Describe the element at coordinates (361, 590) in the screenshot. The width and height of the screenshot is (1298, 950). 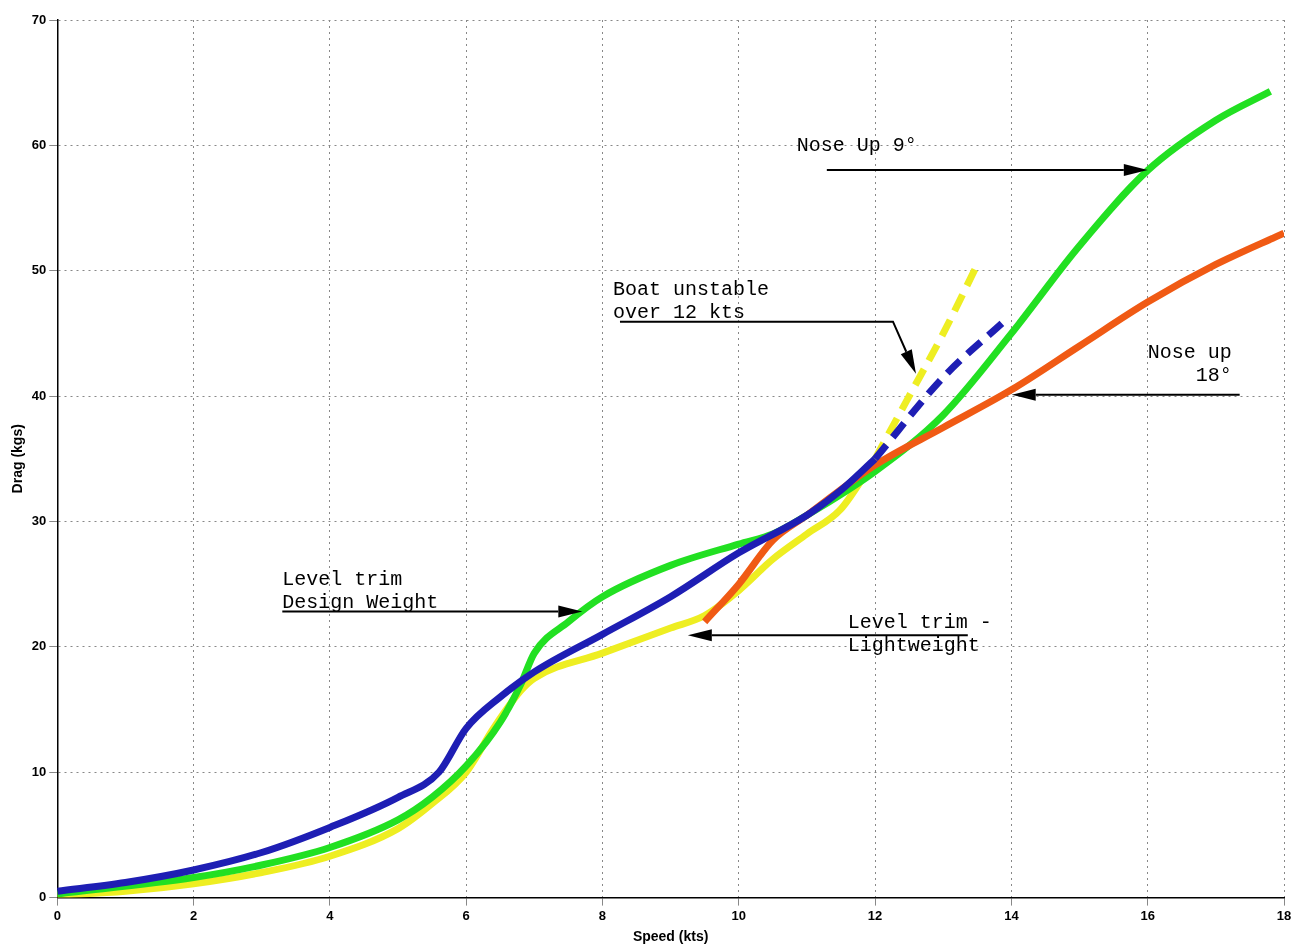
I see `annotation: Level trim Design Weight` at that location.